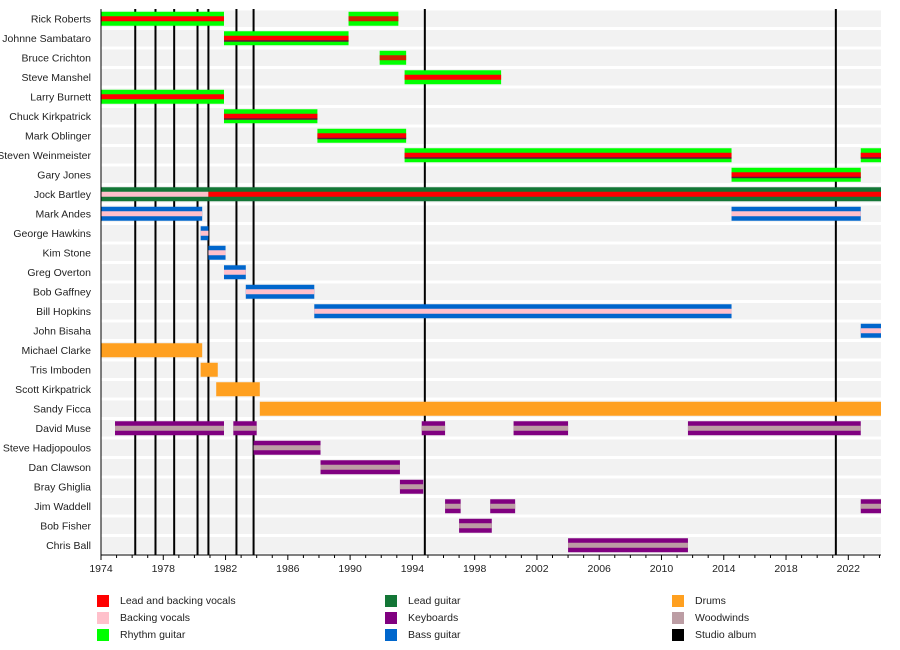 Image resolution: width=900 pixels, height=650 pixels. What do you see at coordinates (62, 487) in the screenshot?
I see `member-label: Bray Ghiglia` at bounding box center [62, 487].